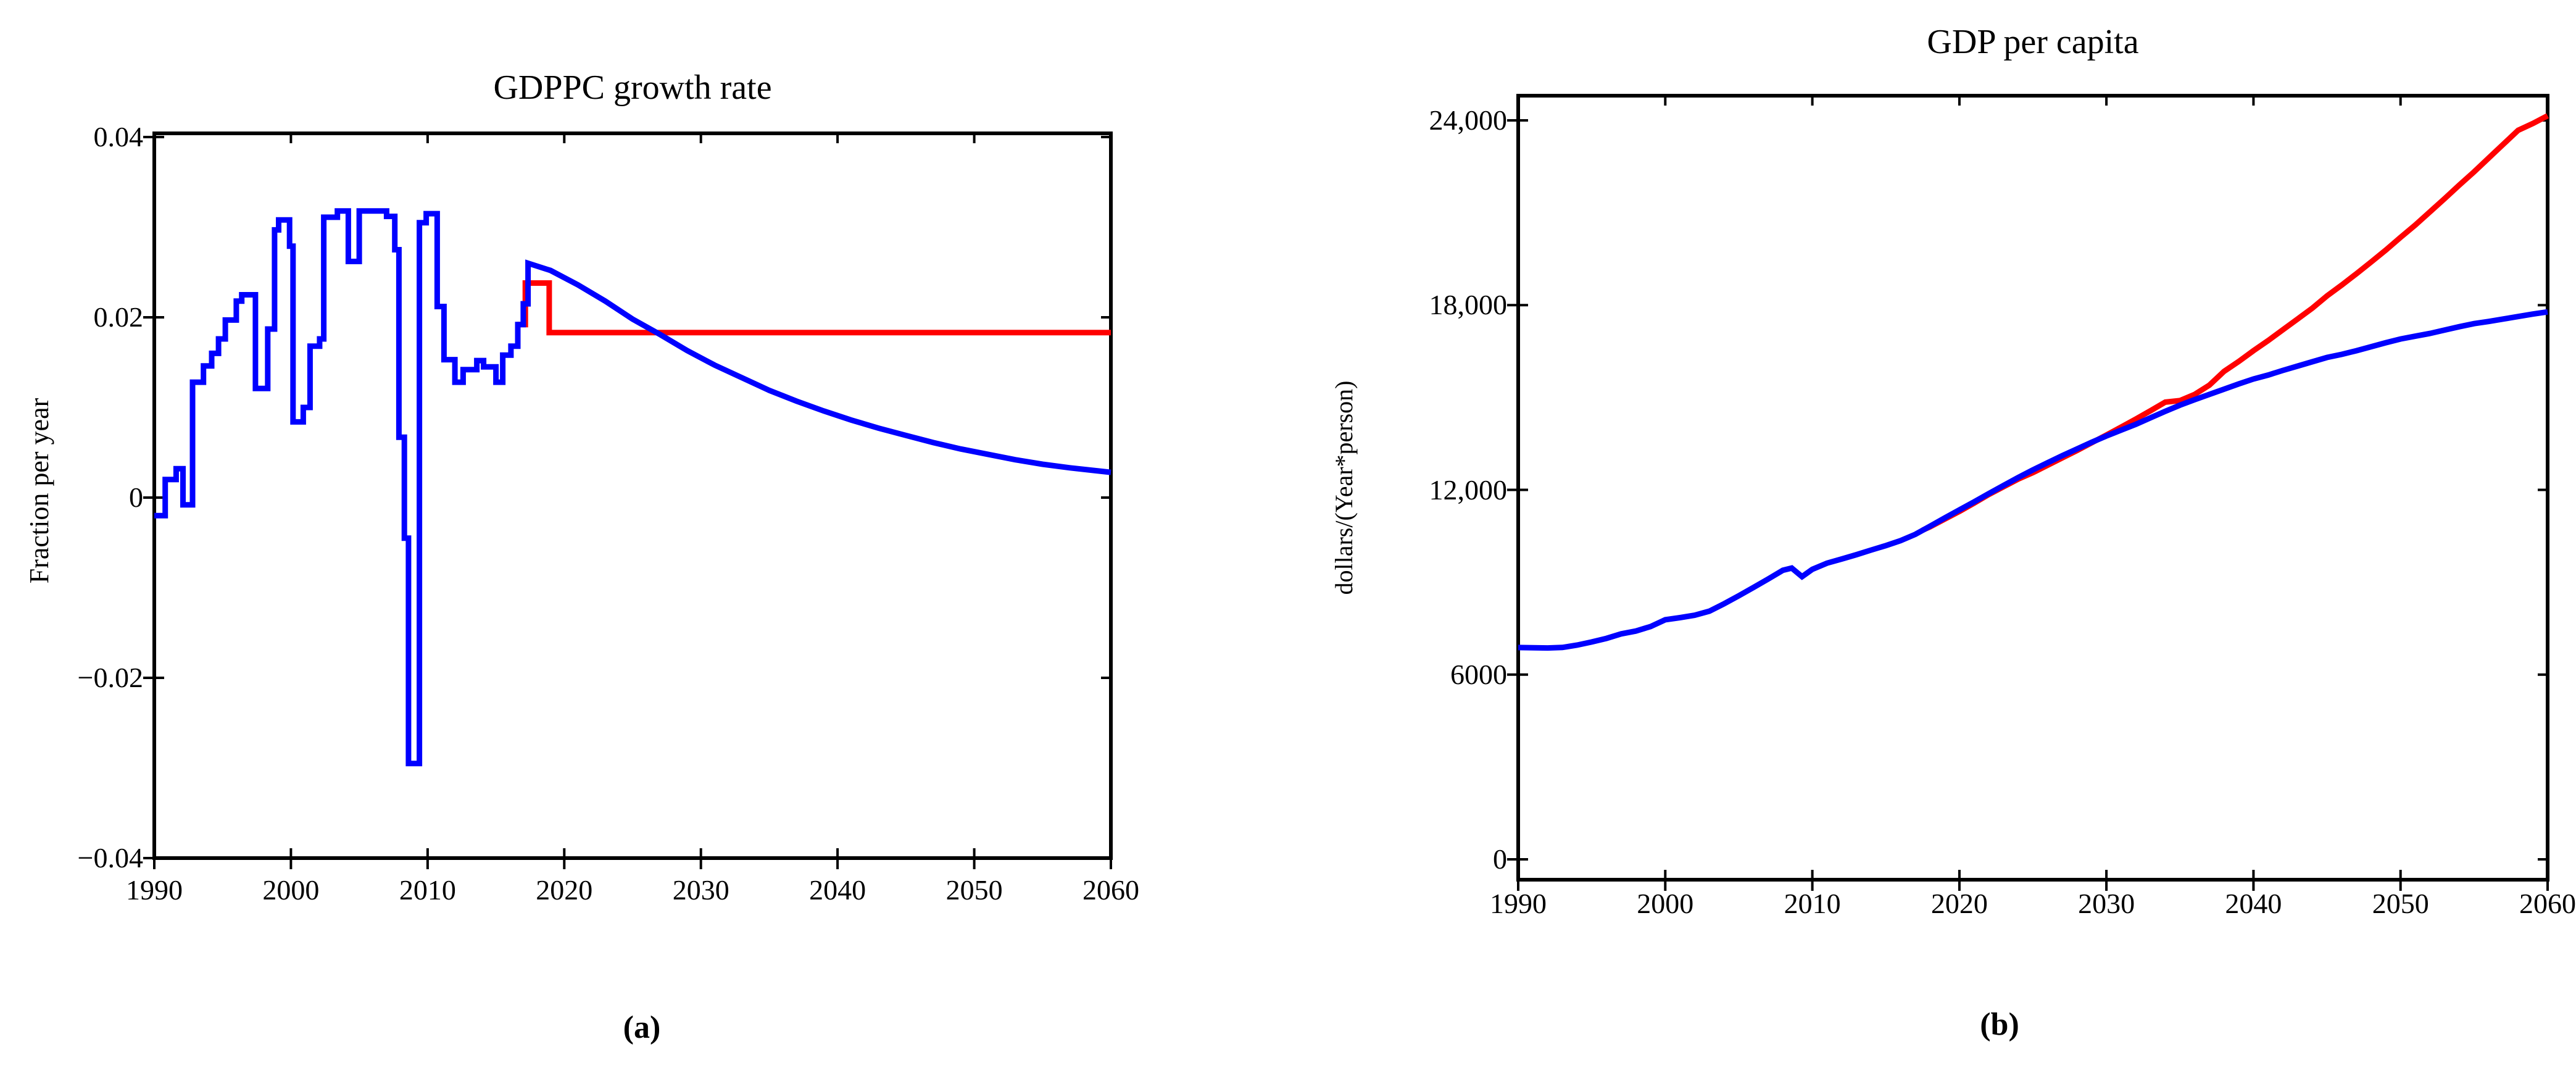  Describe the element at coordinates (564, 890) in the screenshot. I see `chart-a-xtick-label-2020: 2020` at that location.